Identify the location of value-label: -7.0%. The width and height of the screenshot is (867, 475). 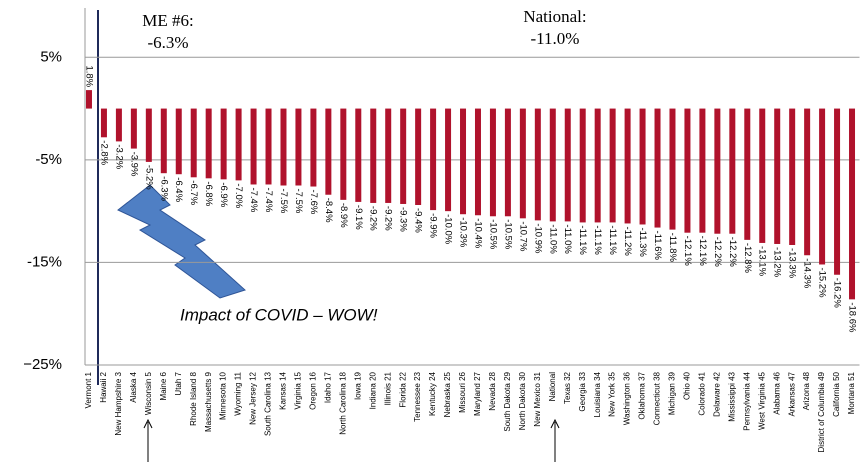
(238, 195).